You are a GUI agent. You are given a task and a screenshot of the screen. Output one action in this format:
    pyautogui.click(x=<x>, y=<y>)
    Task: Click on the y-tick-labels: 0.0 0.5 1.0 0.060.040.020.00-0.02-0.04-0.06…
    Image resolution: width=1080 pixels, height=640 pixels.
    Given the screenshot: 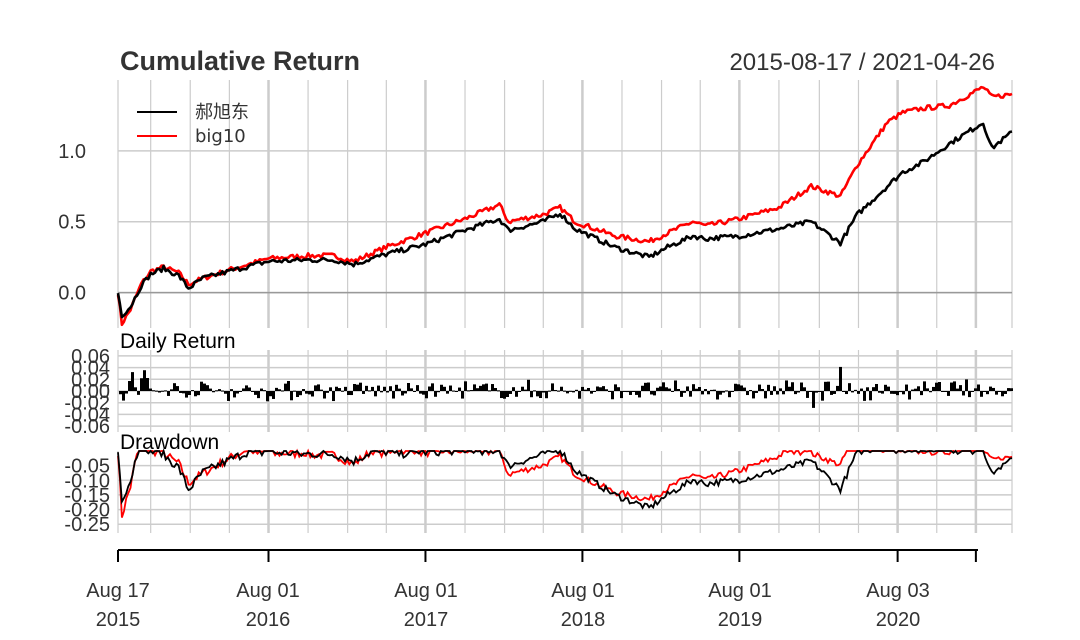 What is the action you would take?
    pyautogui.click(x=84, y=338)
    